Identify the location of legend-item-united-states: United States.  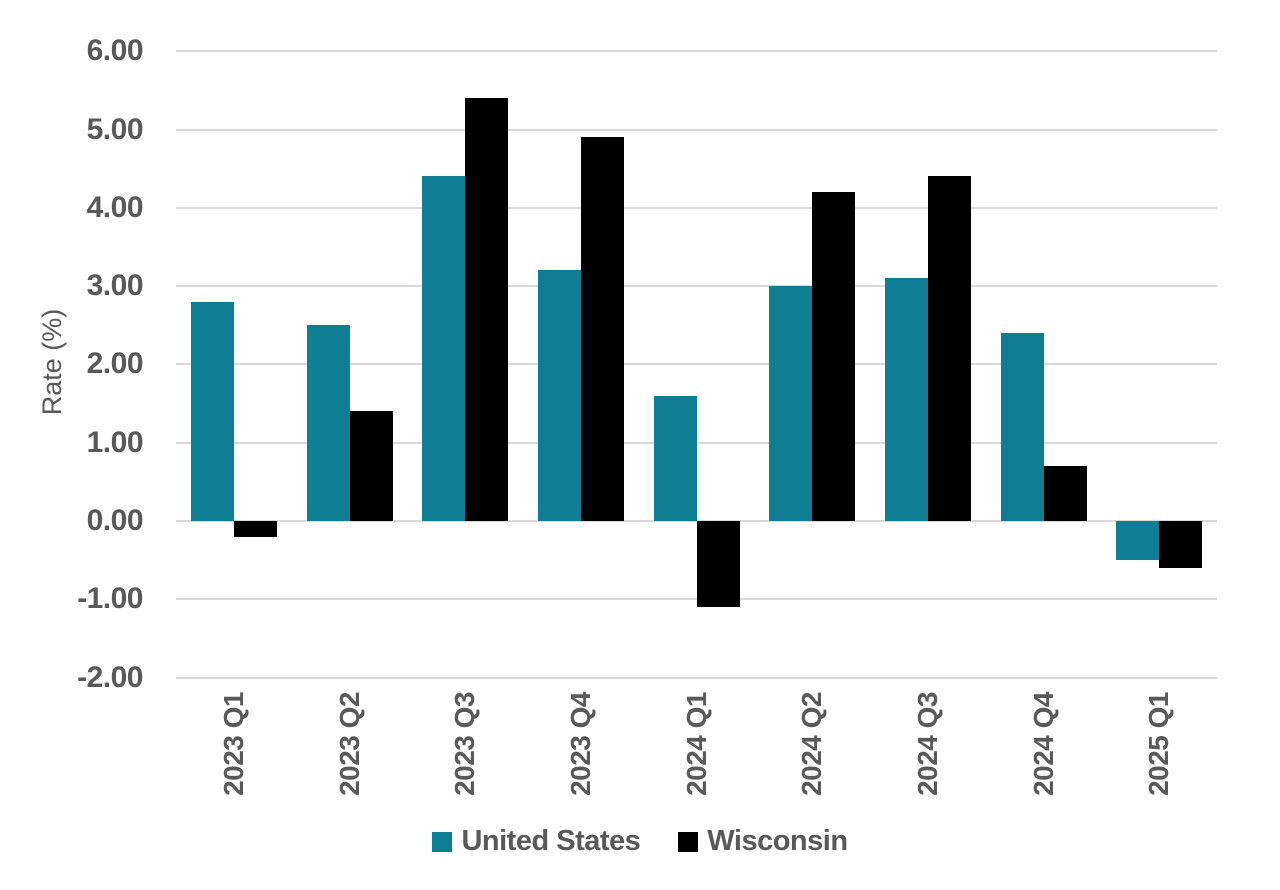
(536, 841).